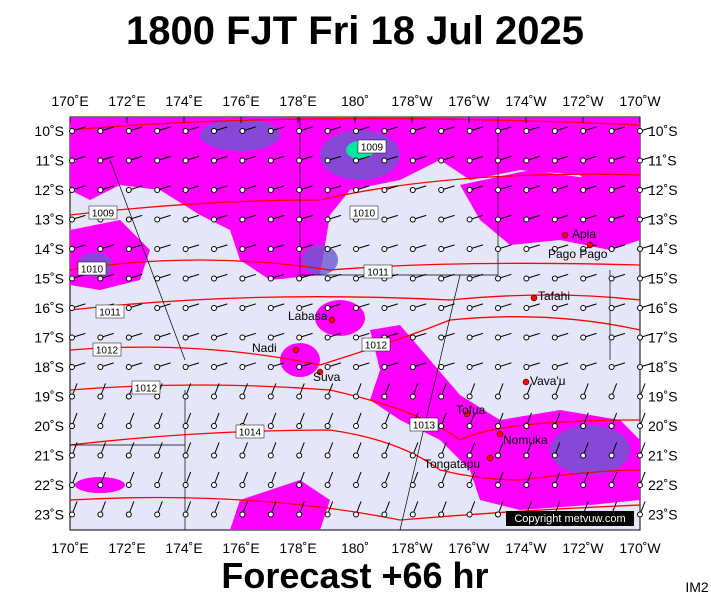 The image size is (711, 600). What do you see at coordinates (126, 101) in the screenshot?
I see `lon-label: 172˚E` at bounding box center [126, 101].